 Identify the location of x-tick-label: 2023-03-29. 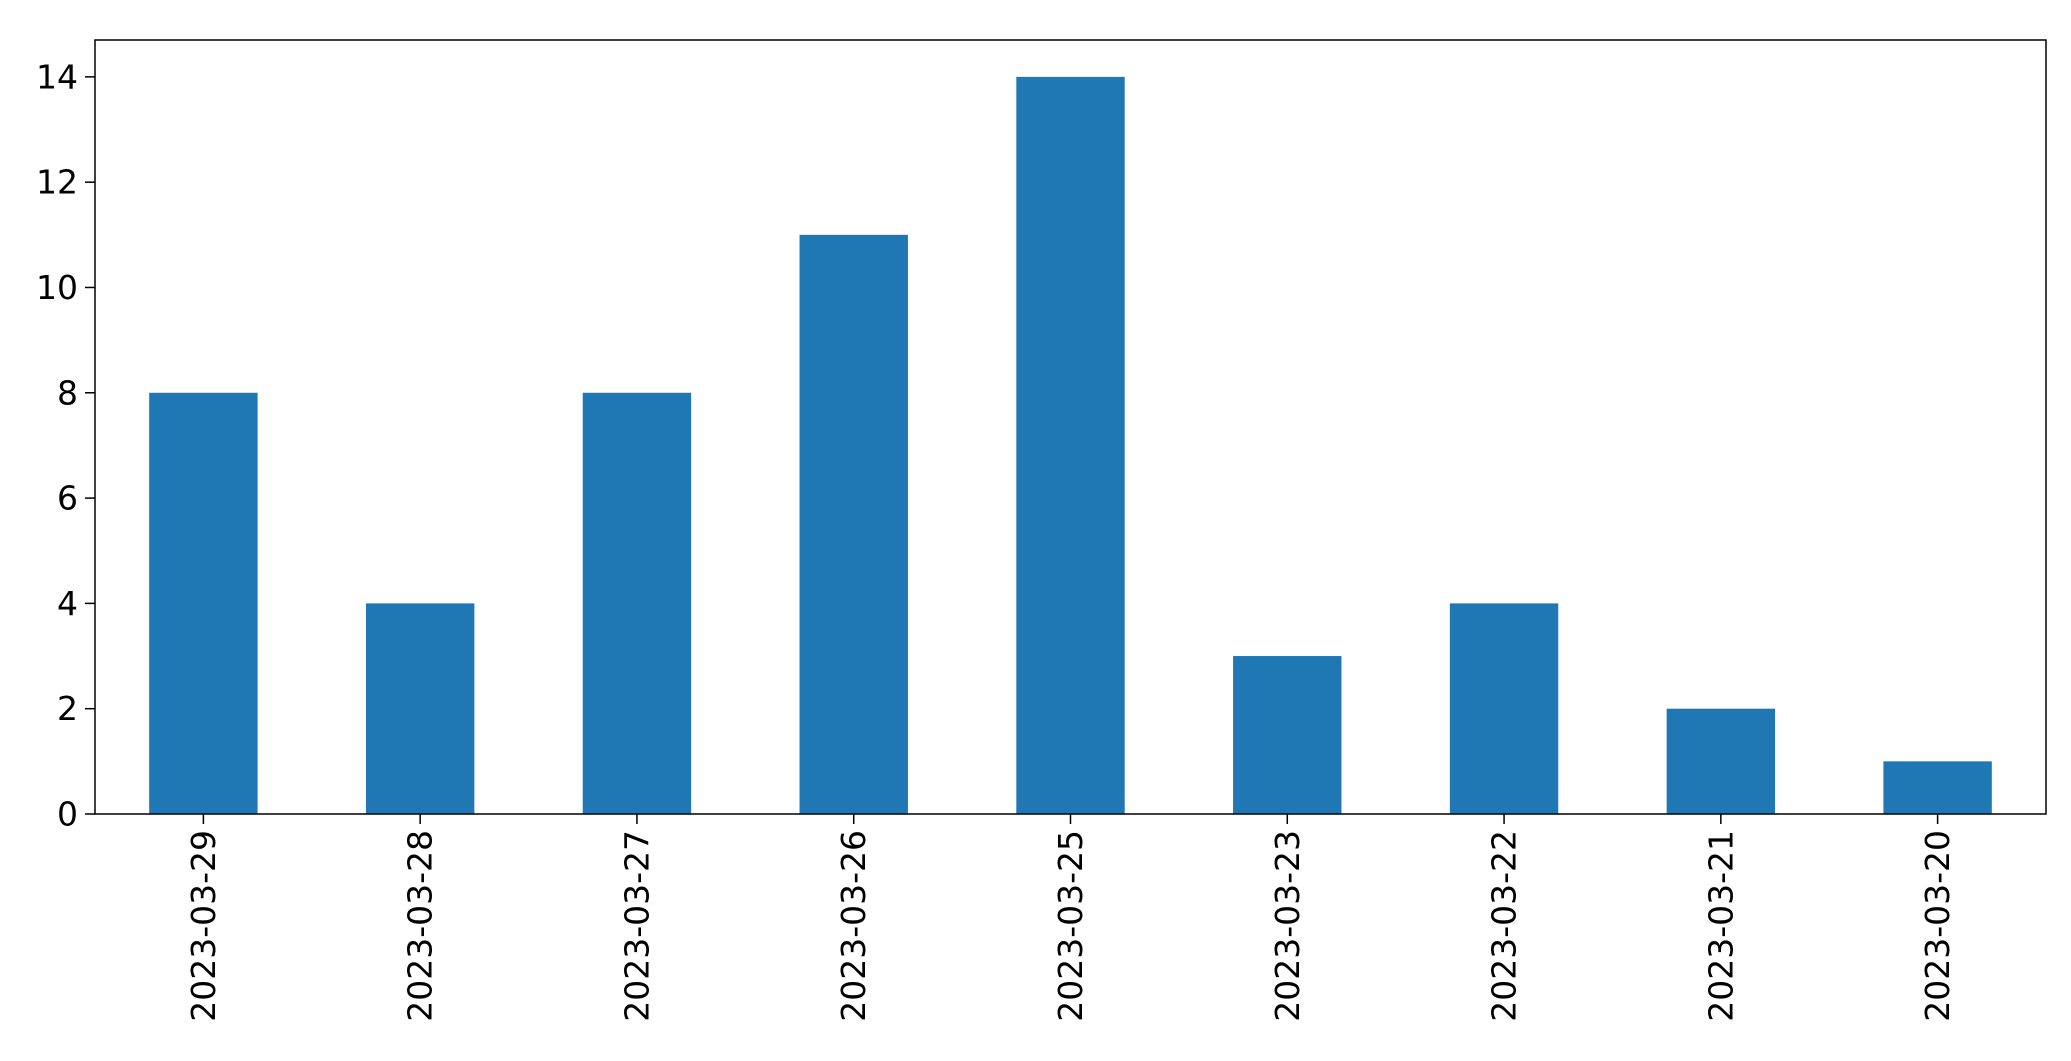
(203, 926).